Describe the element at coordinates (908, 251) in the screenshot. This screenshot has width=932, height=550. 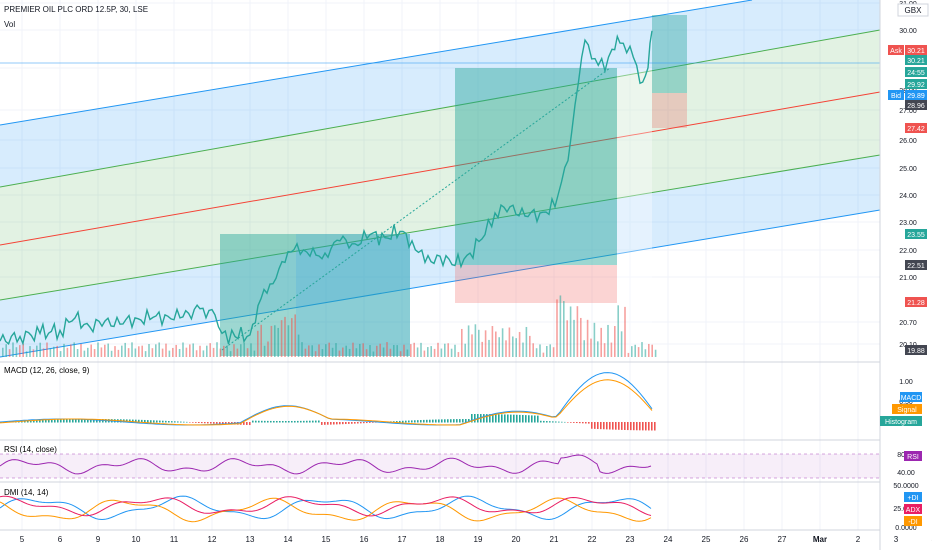
I see `price-tick-label: 22.00` at that location.